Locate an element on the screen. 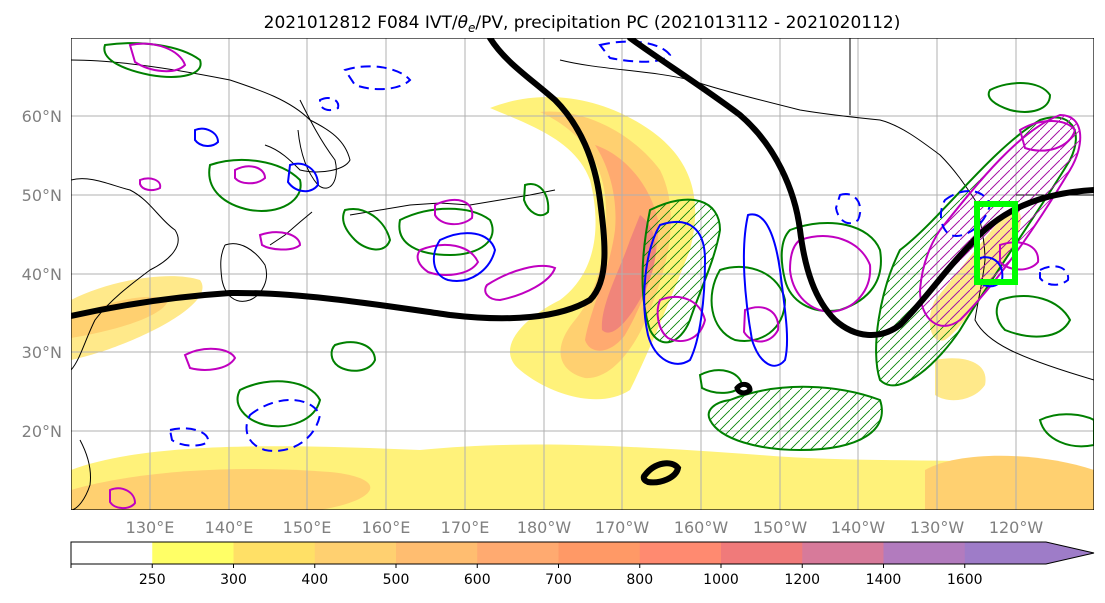 The height and width of the screenshot is (603, 1105). lon-tick-label: 160°E is located at coordinates (386, 527).